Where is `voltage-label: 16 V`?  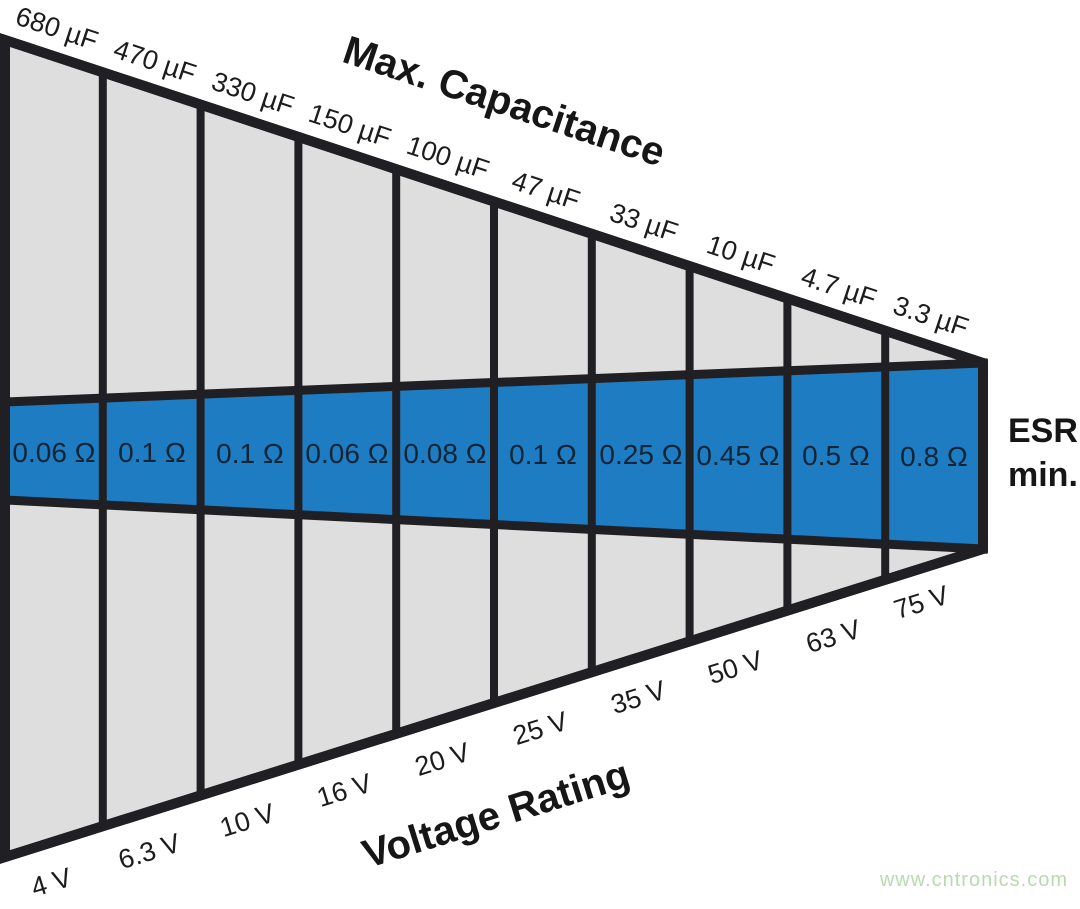 voltage-label: 16 V is located at coordinates (344, 790).